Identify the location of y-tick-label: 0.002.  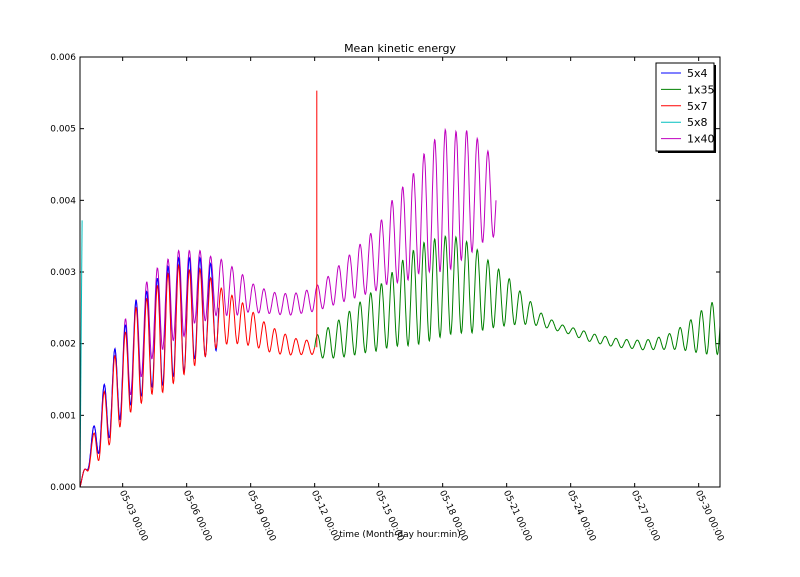
(63, 345).